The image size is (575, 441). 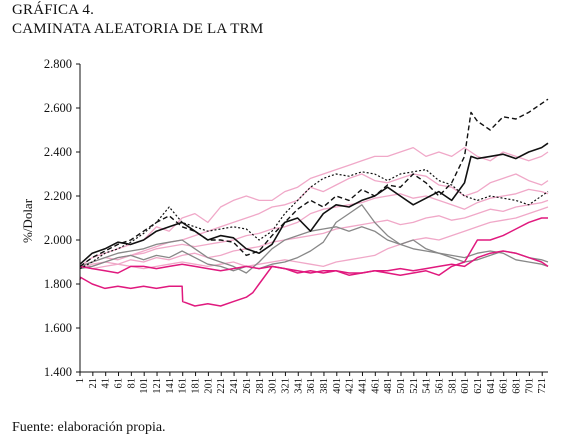 What do you see at coordinates (58, 64) in the screenshot?
I see `y-tick-label: 2.800` at bounding box center [58, 64].